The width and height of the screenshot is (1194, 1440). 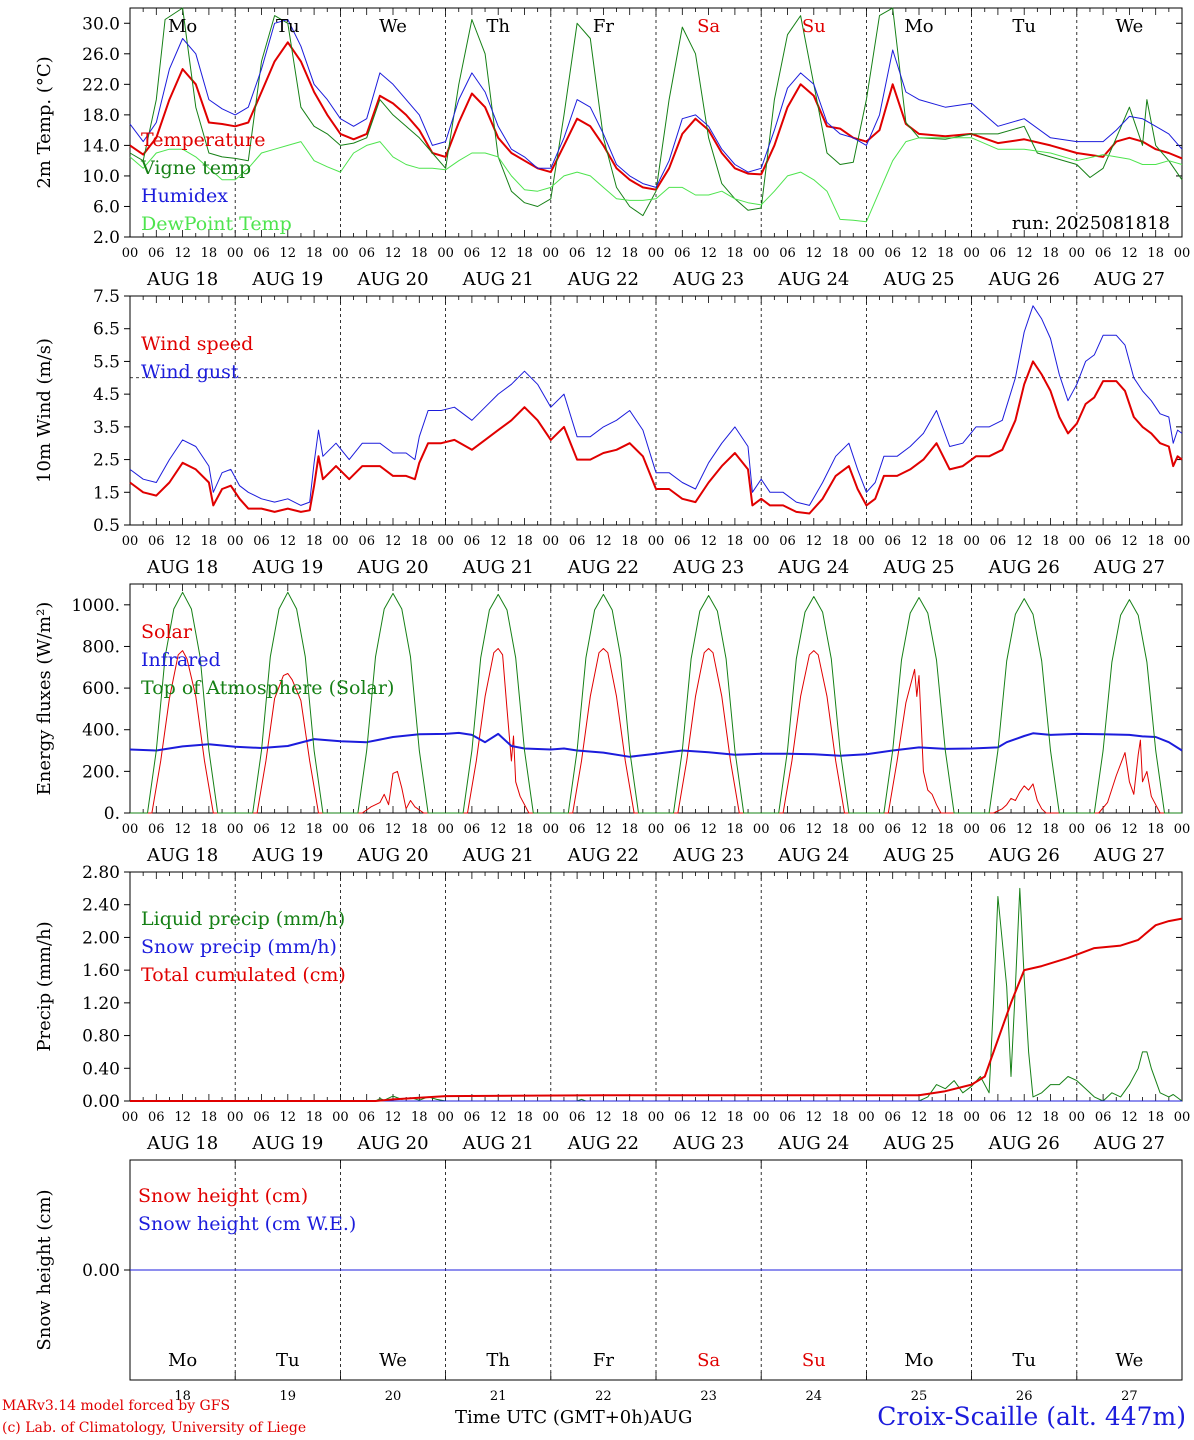 I want to click on day-label: Tu, so click(x=288, y=26).